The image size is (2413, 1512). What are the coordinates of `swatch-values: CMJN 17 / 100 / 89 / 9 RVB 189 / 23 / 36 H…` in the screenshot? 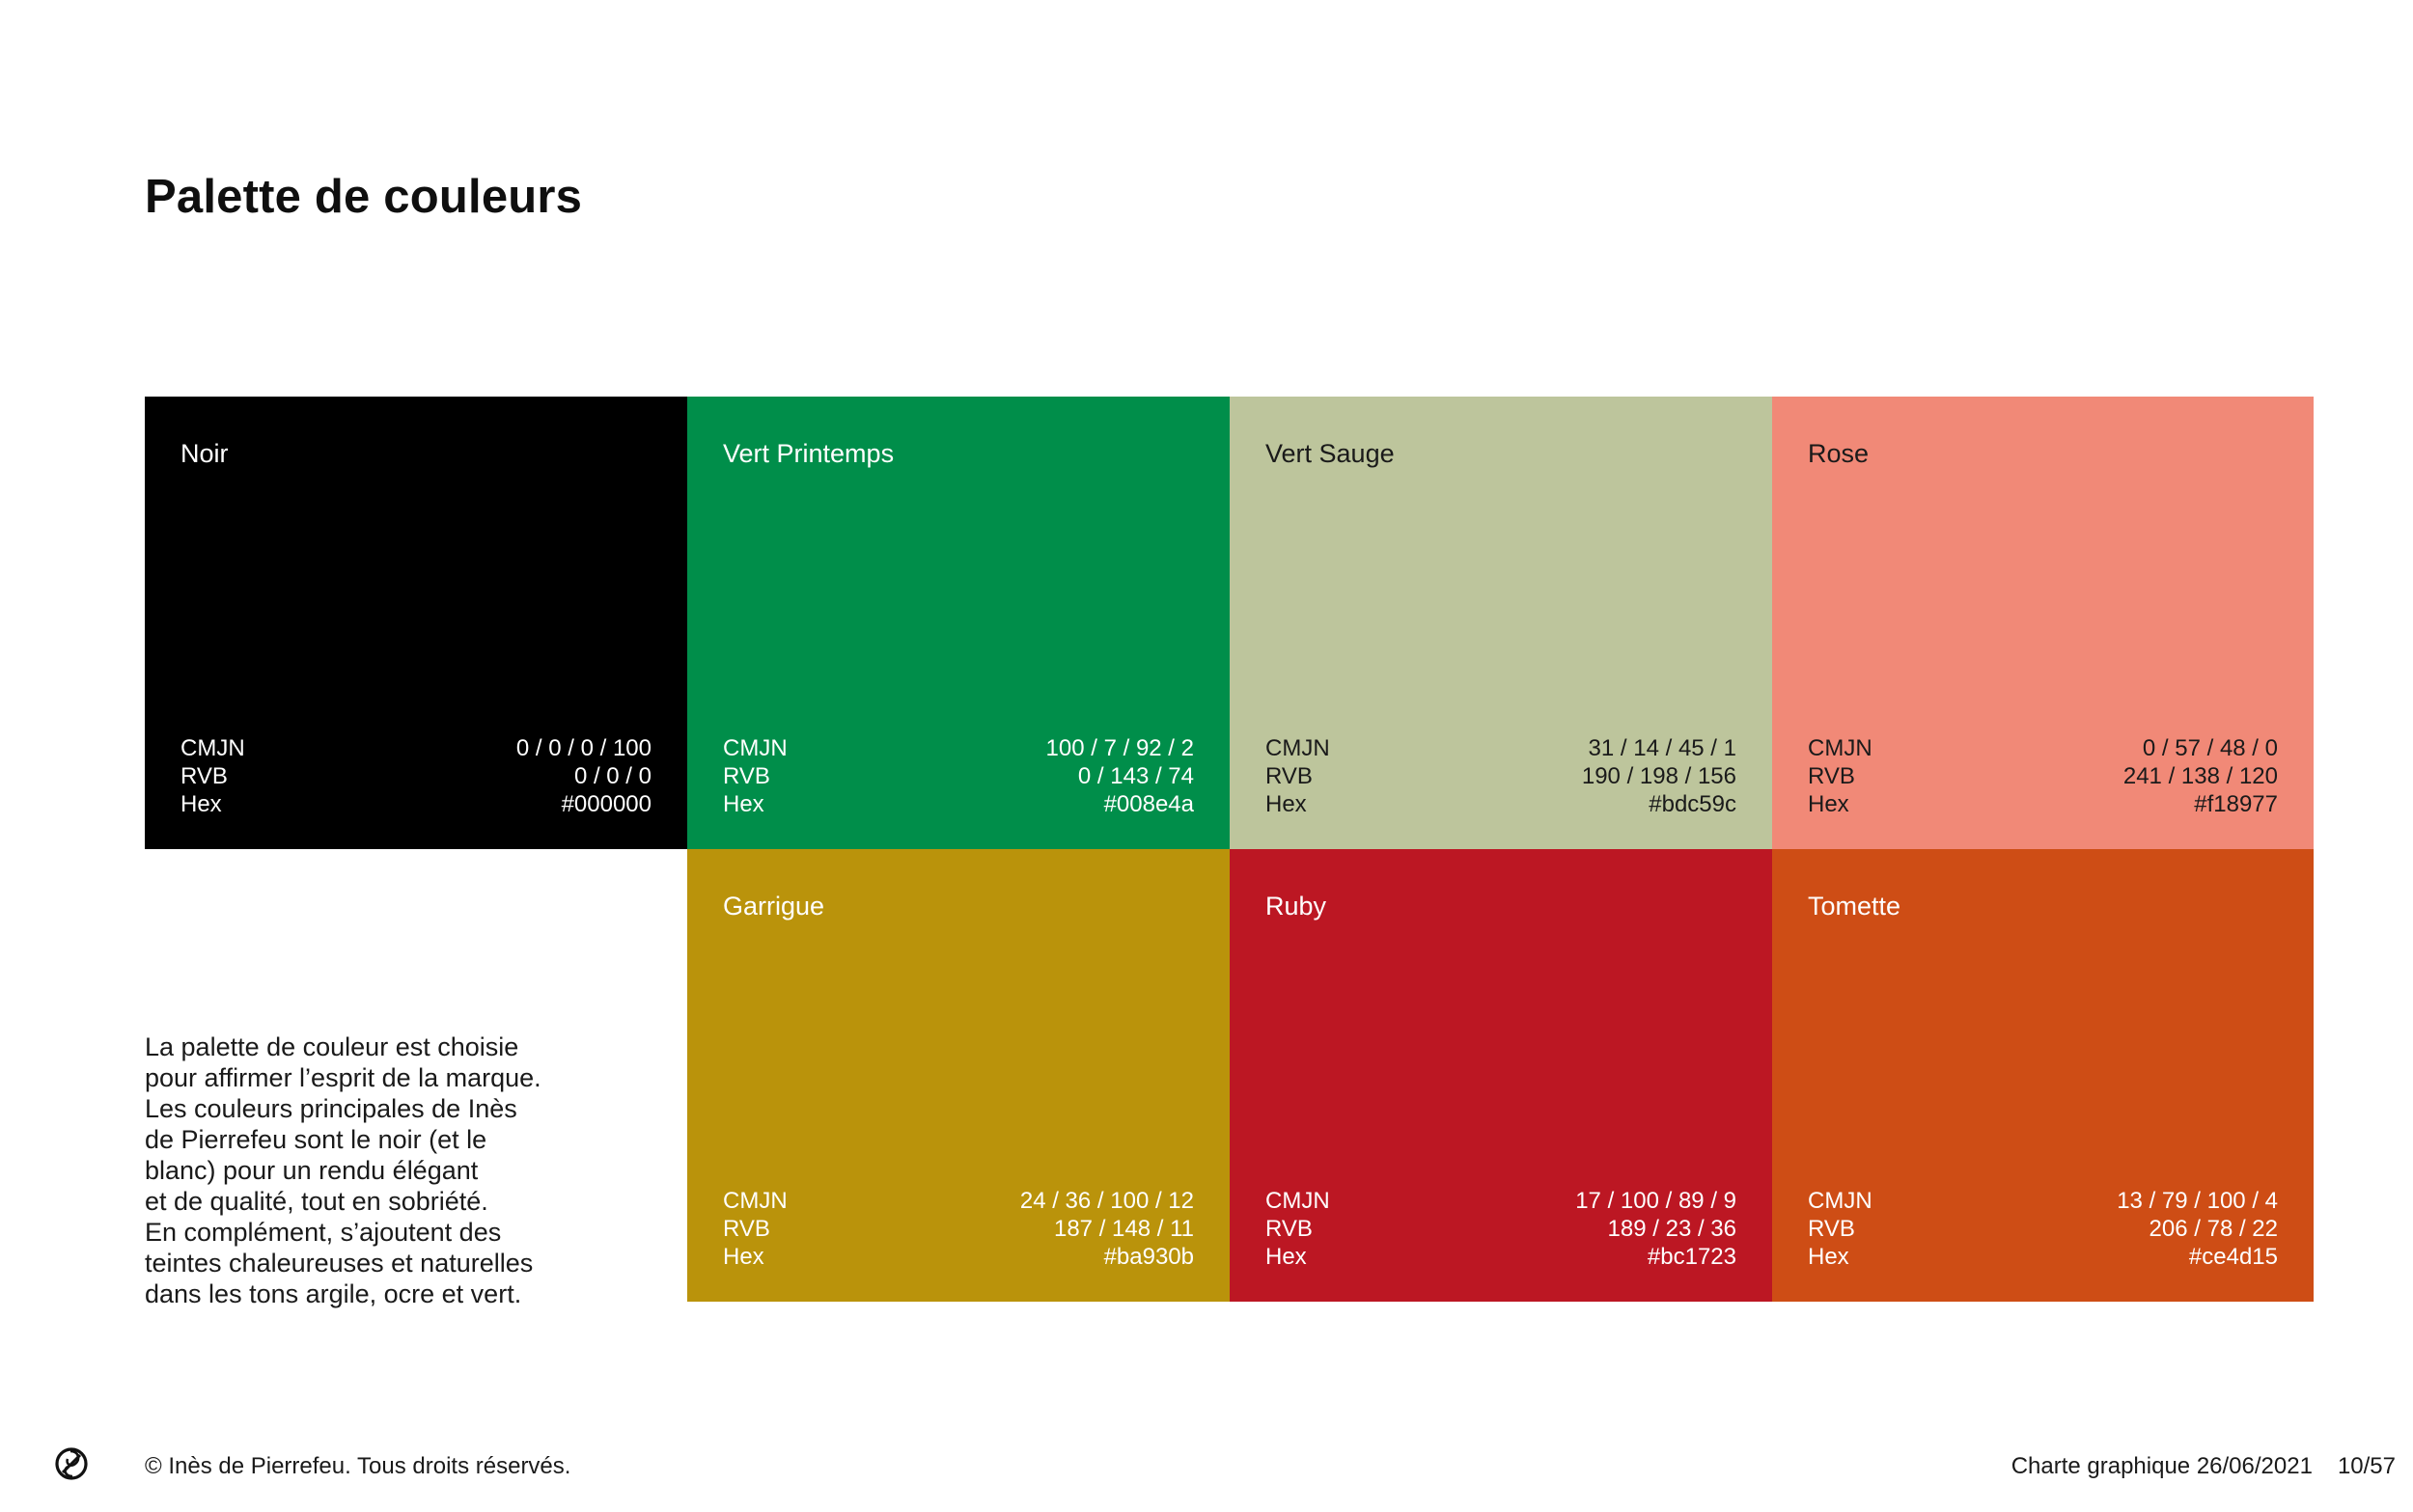 It's located at (1500, 1229).